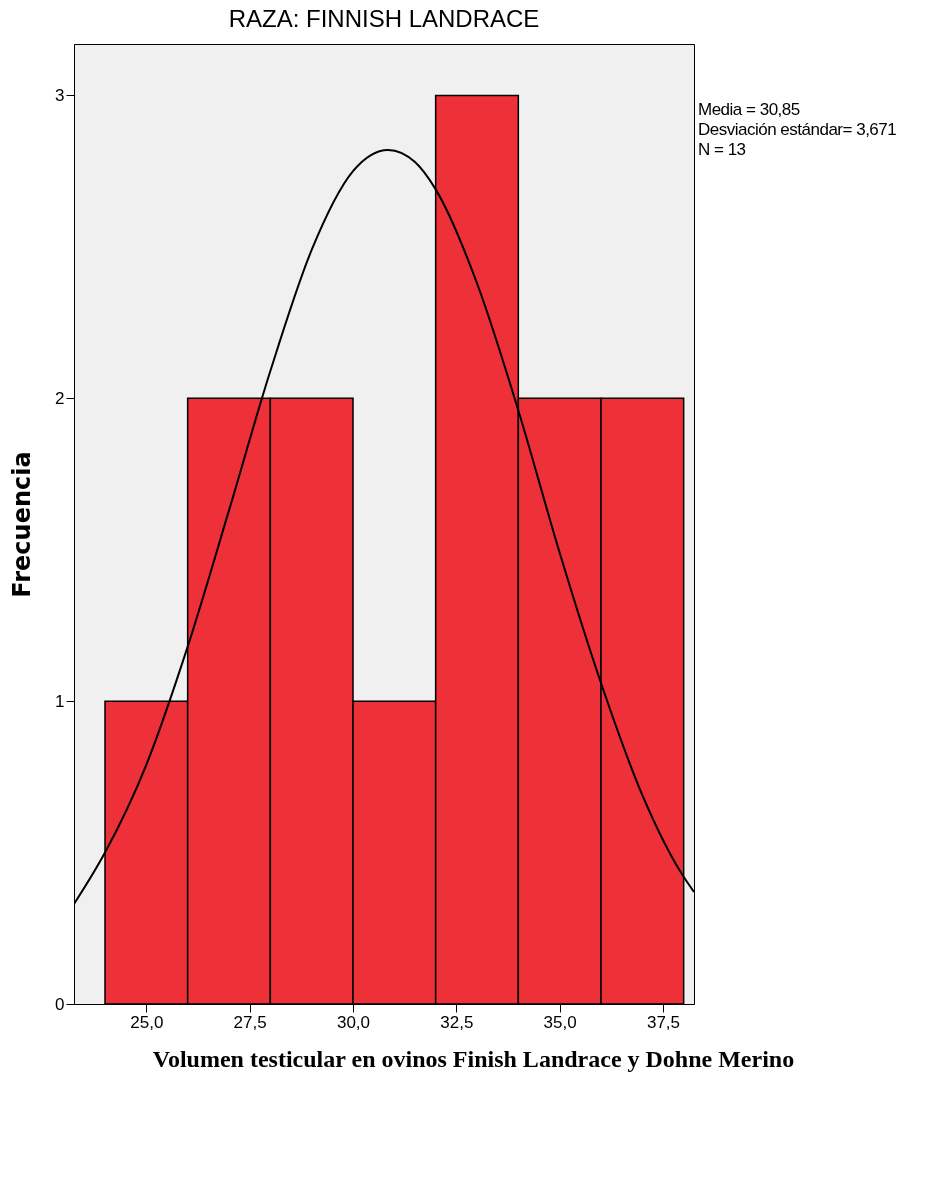 The height and width of the screenshot is (1198, 947). Describe the element at coordinates (250, 1022) in the screenshot. I see `x-tick-label: 27,5` at that location.